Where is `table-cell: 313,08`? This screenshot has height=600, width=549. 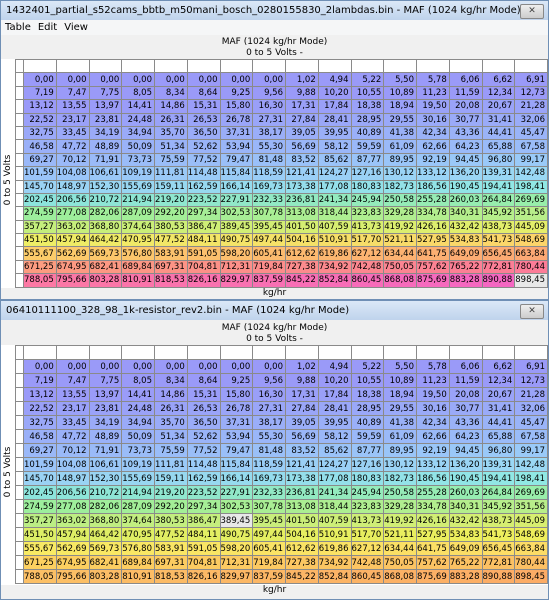 table-cell: 313,08 is located at coordinates (302, 506).